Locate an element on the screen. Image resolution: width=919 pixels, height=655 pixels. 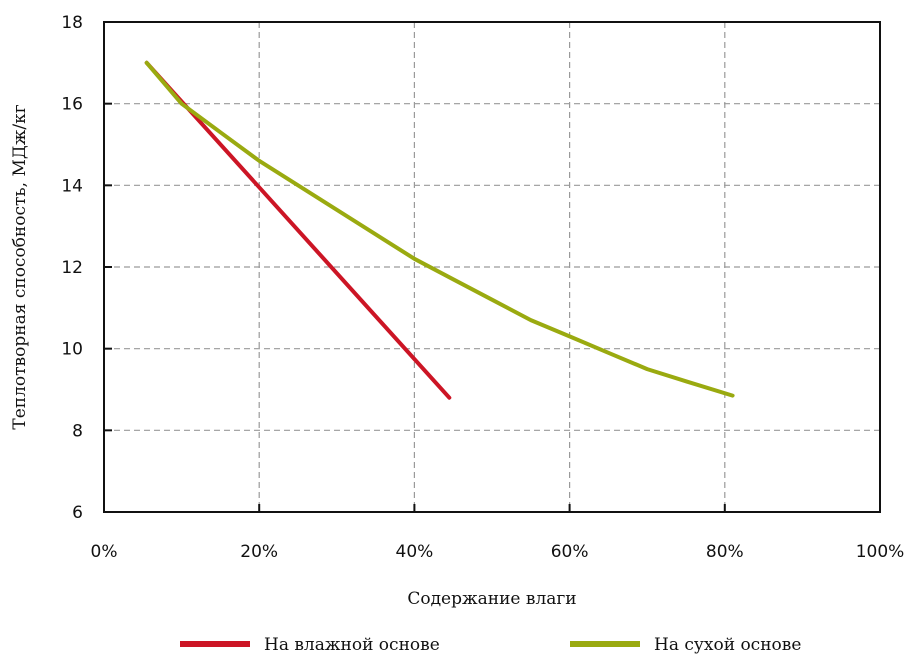
y-tick-label: 18 is located at coordinates (72, 23).